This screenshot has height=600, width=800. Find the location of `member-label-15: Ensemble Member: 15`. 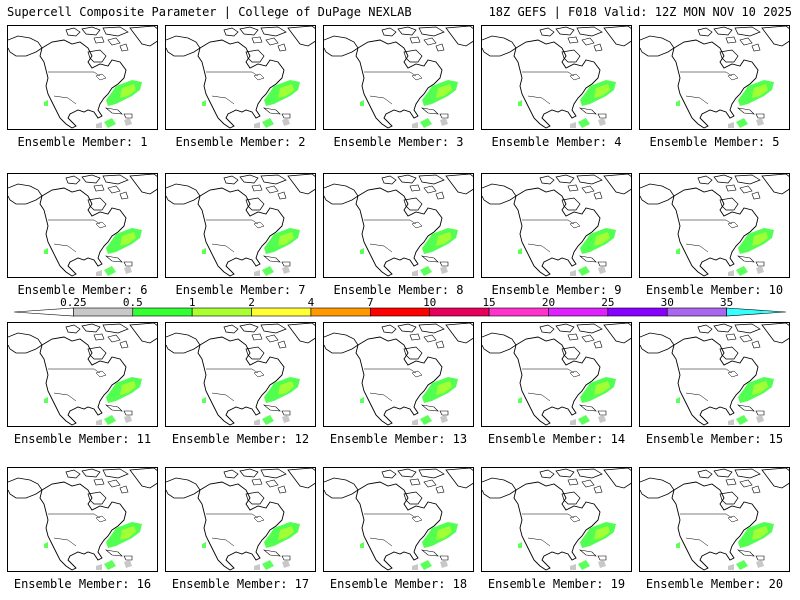

member-label-15: Ensemble Member: 15 is located at coordinates (714, 439).